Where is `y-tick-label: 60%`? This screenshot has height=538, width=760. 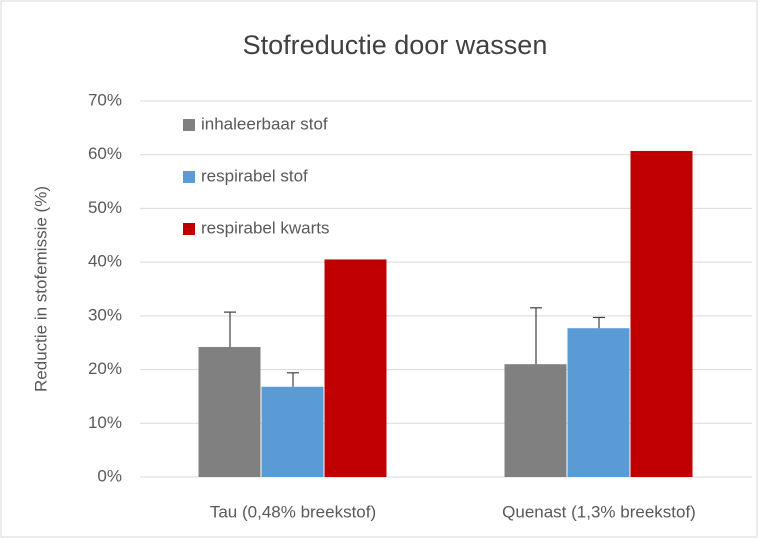
y-tick-label: 60% is located at coordinates (105, 153).